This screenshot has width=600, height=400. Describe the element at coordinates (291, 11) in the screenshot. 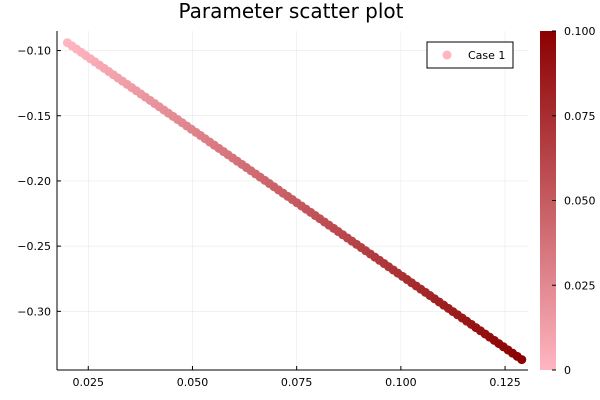

I see `chart-title: Parameter scatter plot` at that location.